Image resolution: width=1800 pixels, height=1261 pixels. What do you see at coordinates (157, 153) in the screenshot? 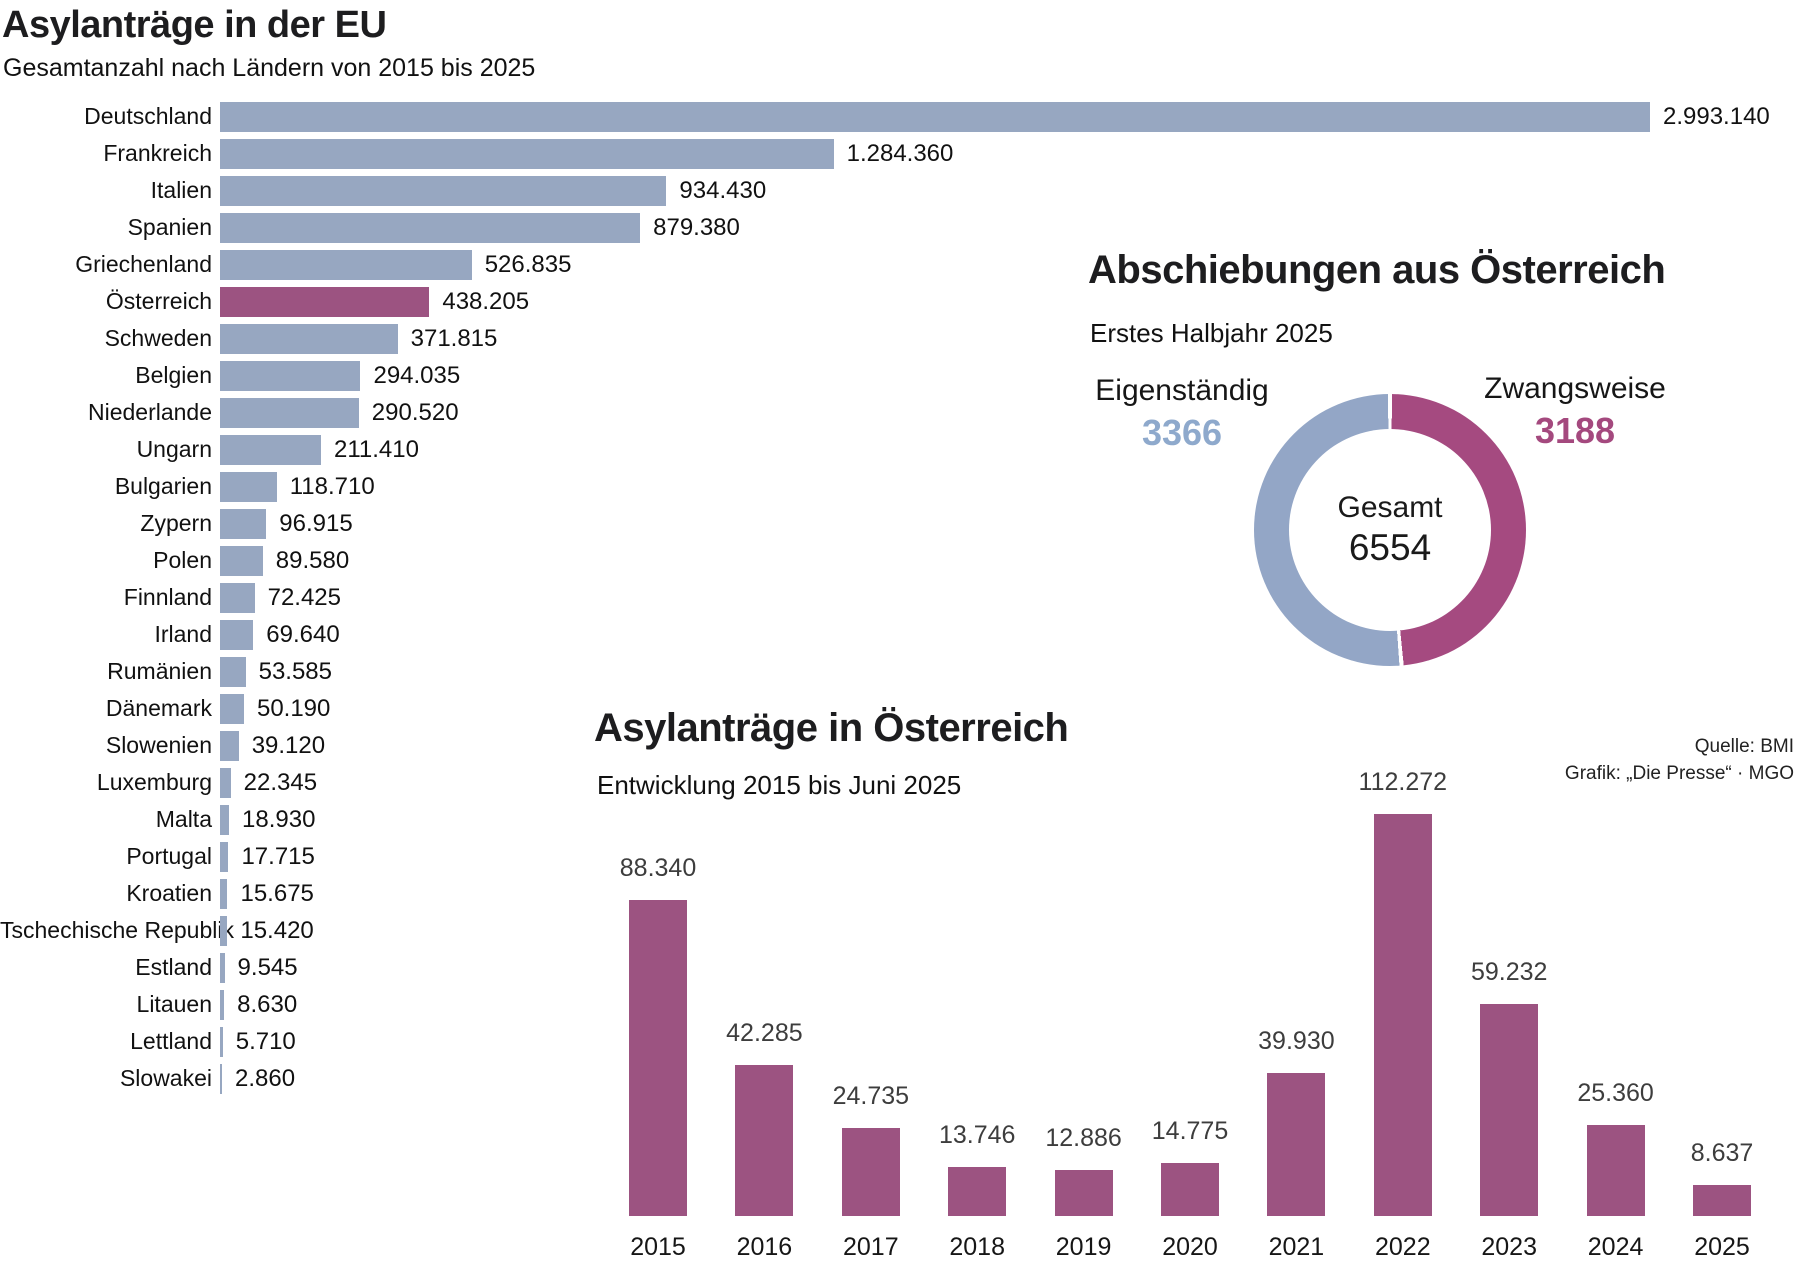
I see `country-label: Frankreich` at bounding box center [157, 153].